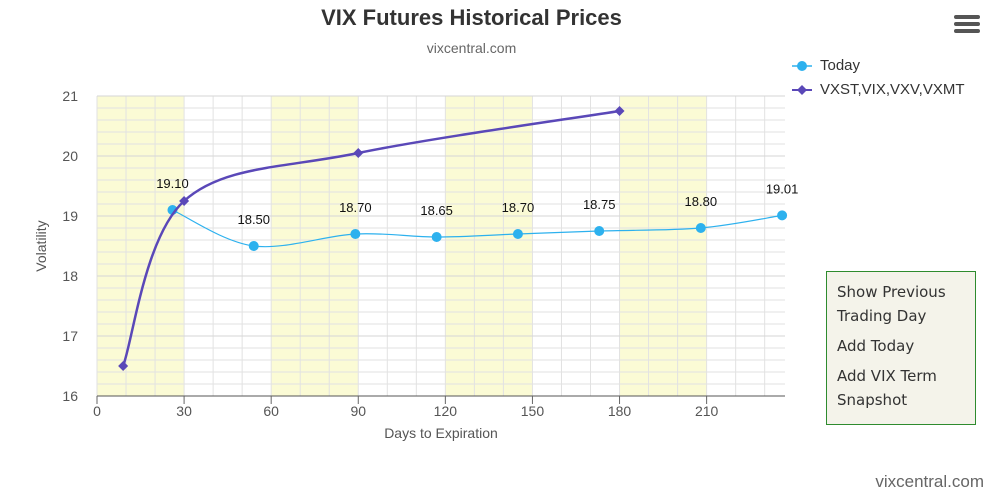 This screenshot has width=995, height=494. What do you see at coordinates (172, 183) in the screenshot?
I see `data-label: 19.10` at bounding box center [172, 183].